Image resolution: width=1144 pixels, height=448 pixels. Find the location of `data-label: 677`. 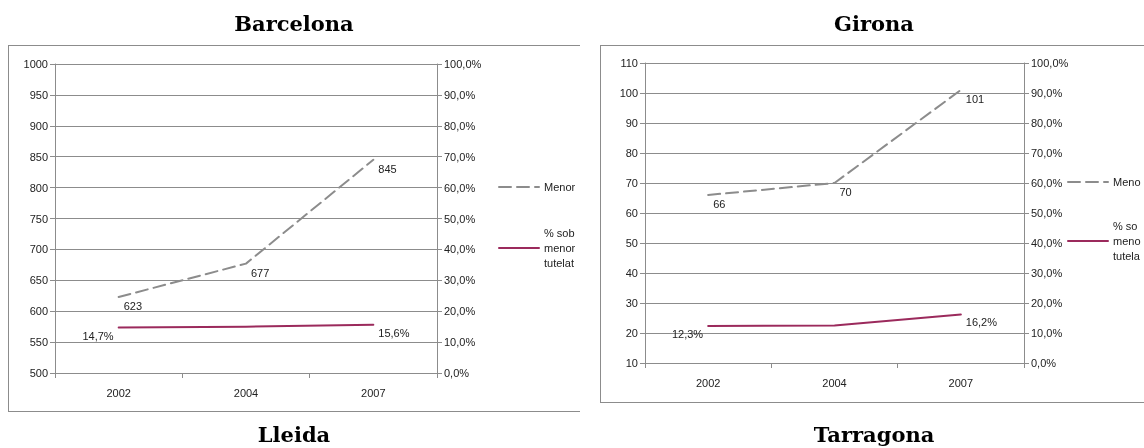

data-label: 677 is located at coordinates (260, 272).